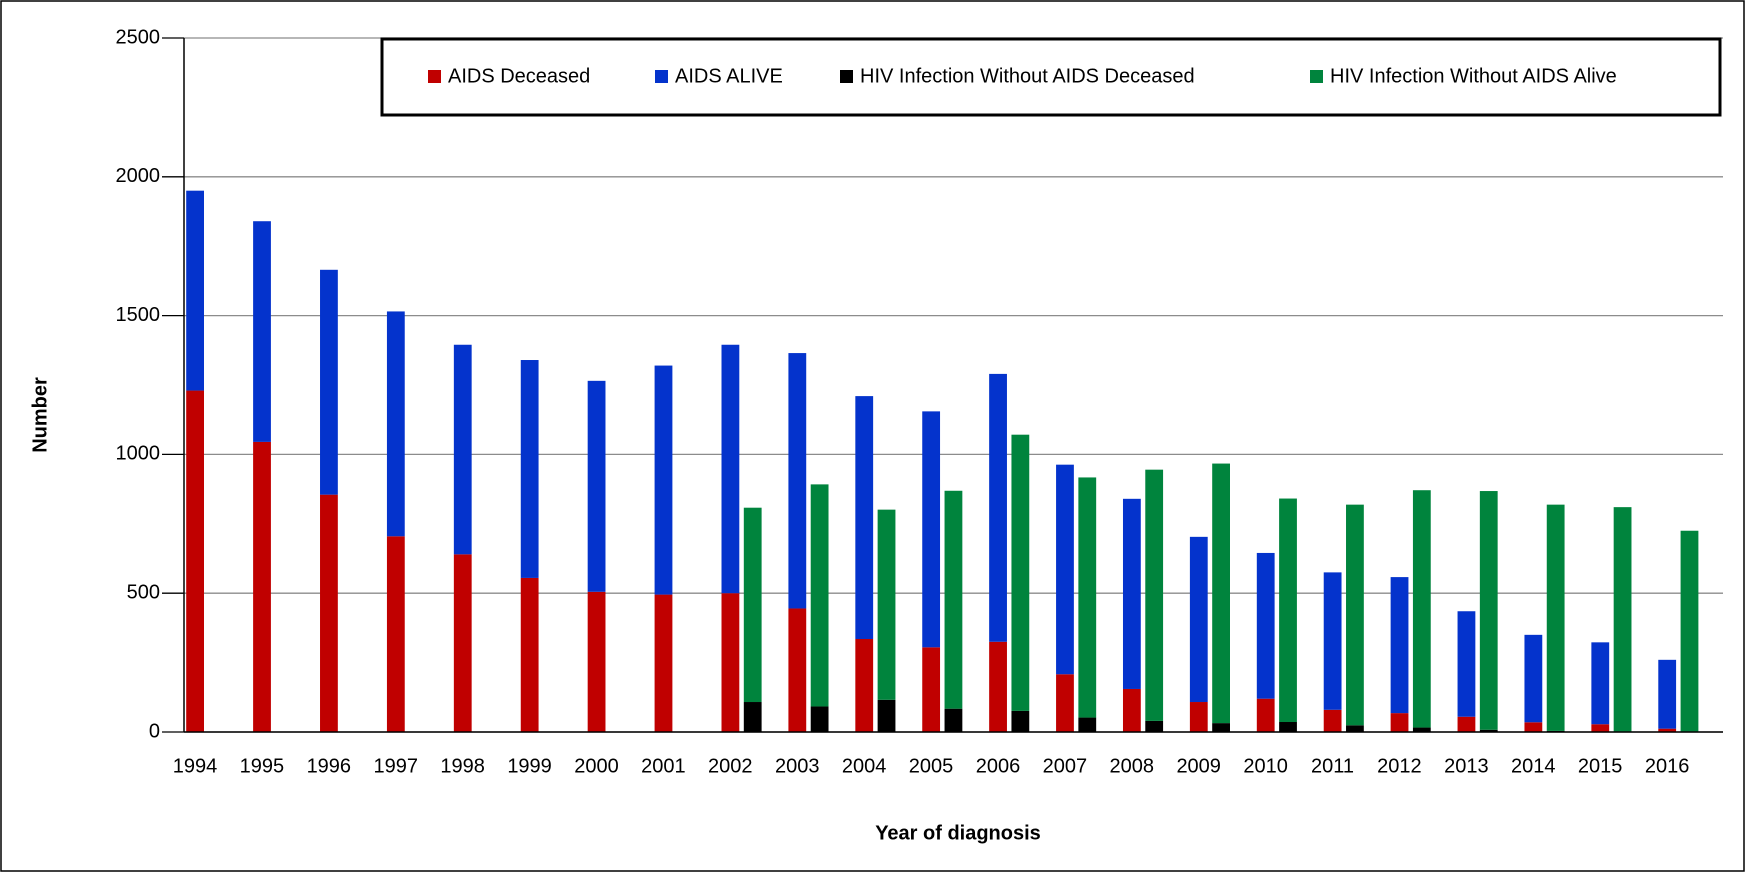  I want to click on x-tick-label: 1999, so click(529, 766).